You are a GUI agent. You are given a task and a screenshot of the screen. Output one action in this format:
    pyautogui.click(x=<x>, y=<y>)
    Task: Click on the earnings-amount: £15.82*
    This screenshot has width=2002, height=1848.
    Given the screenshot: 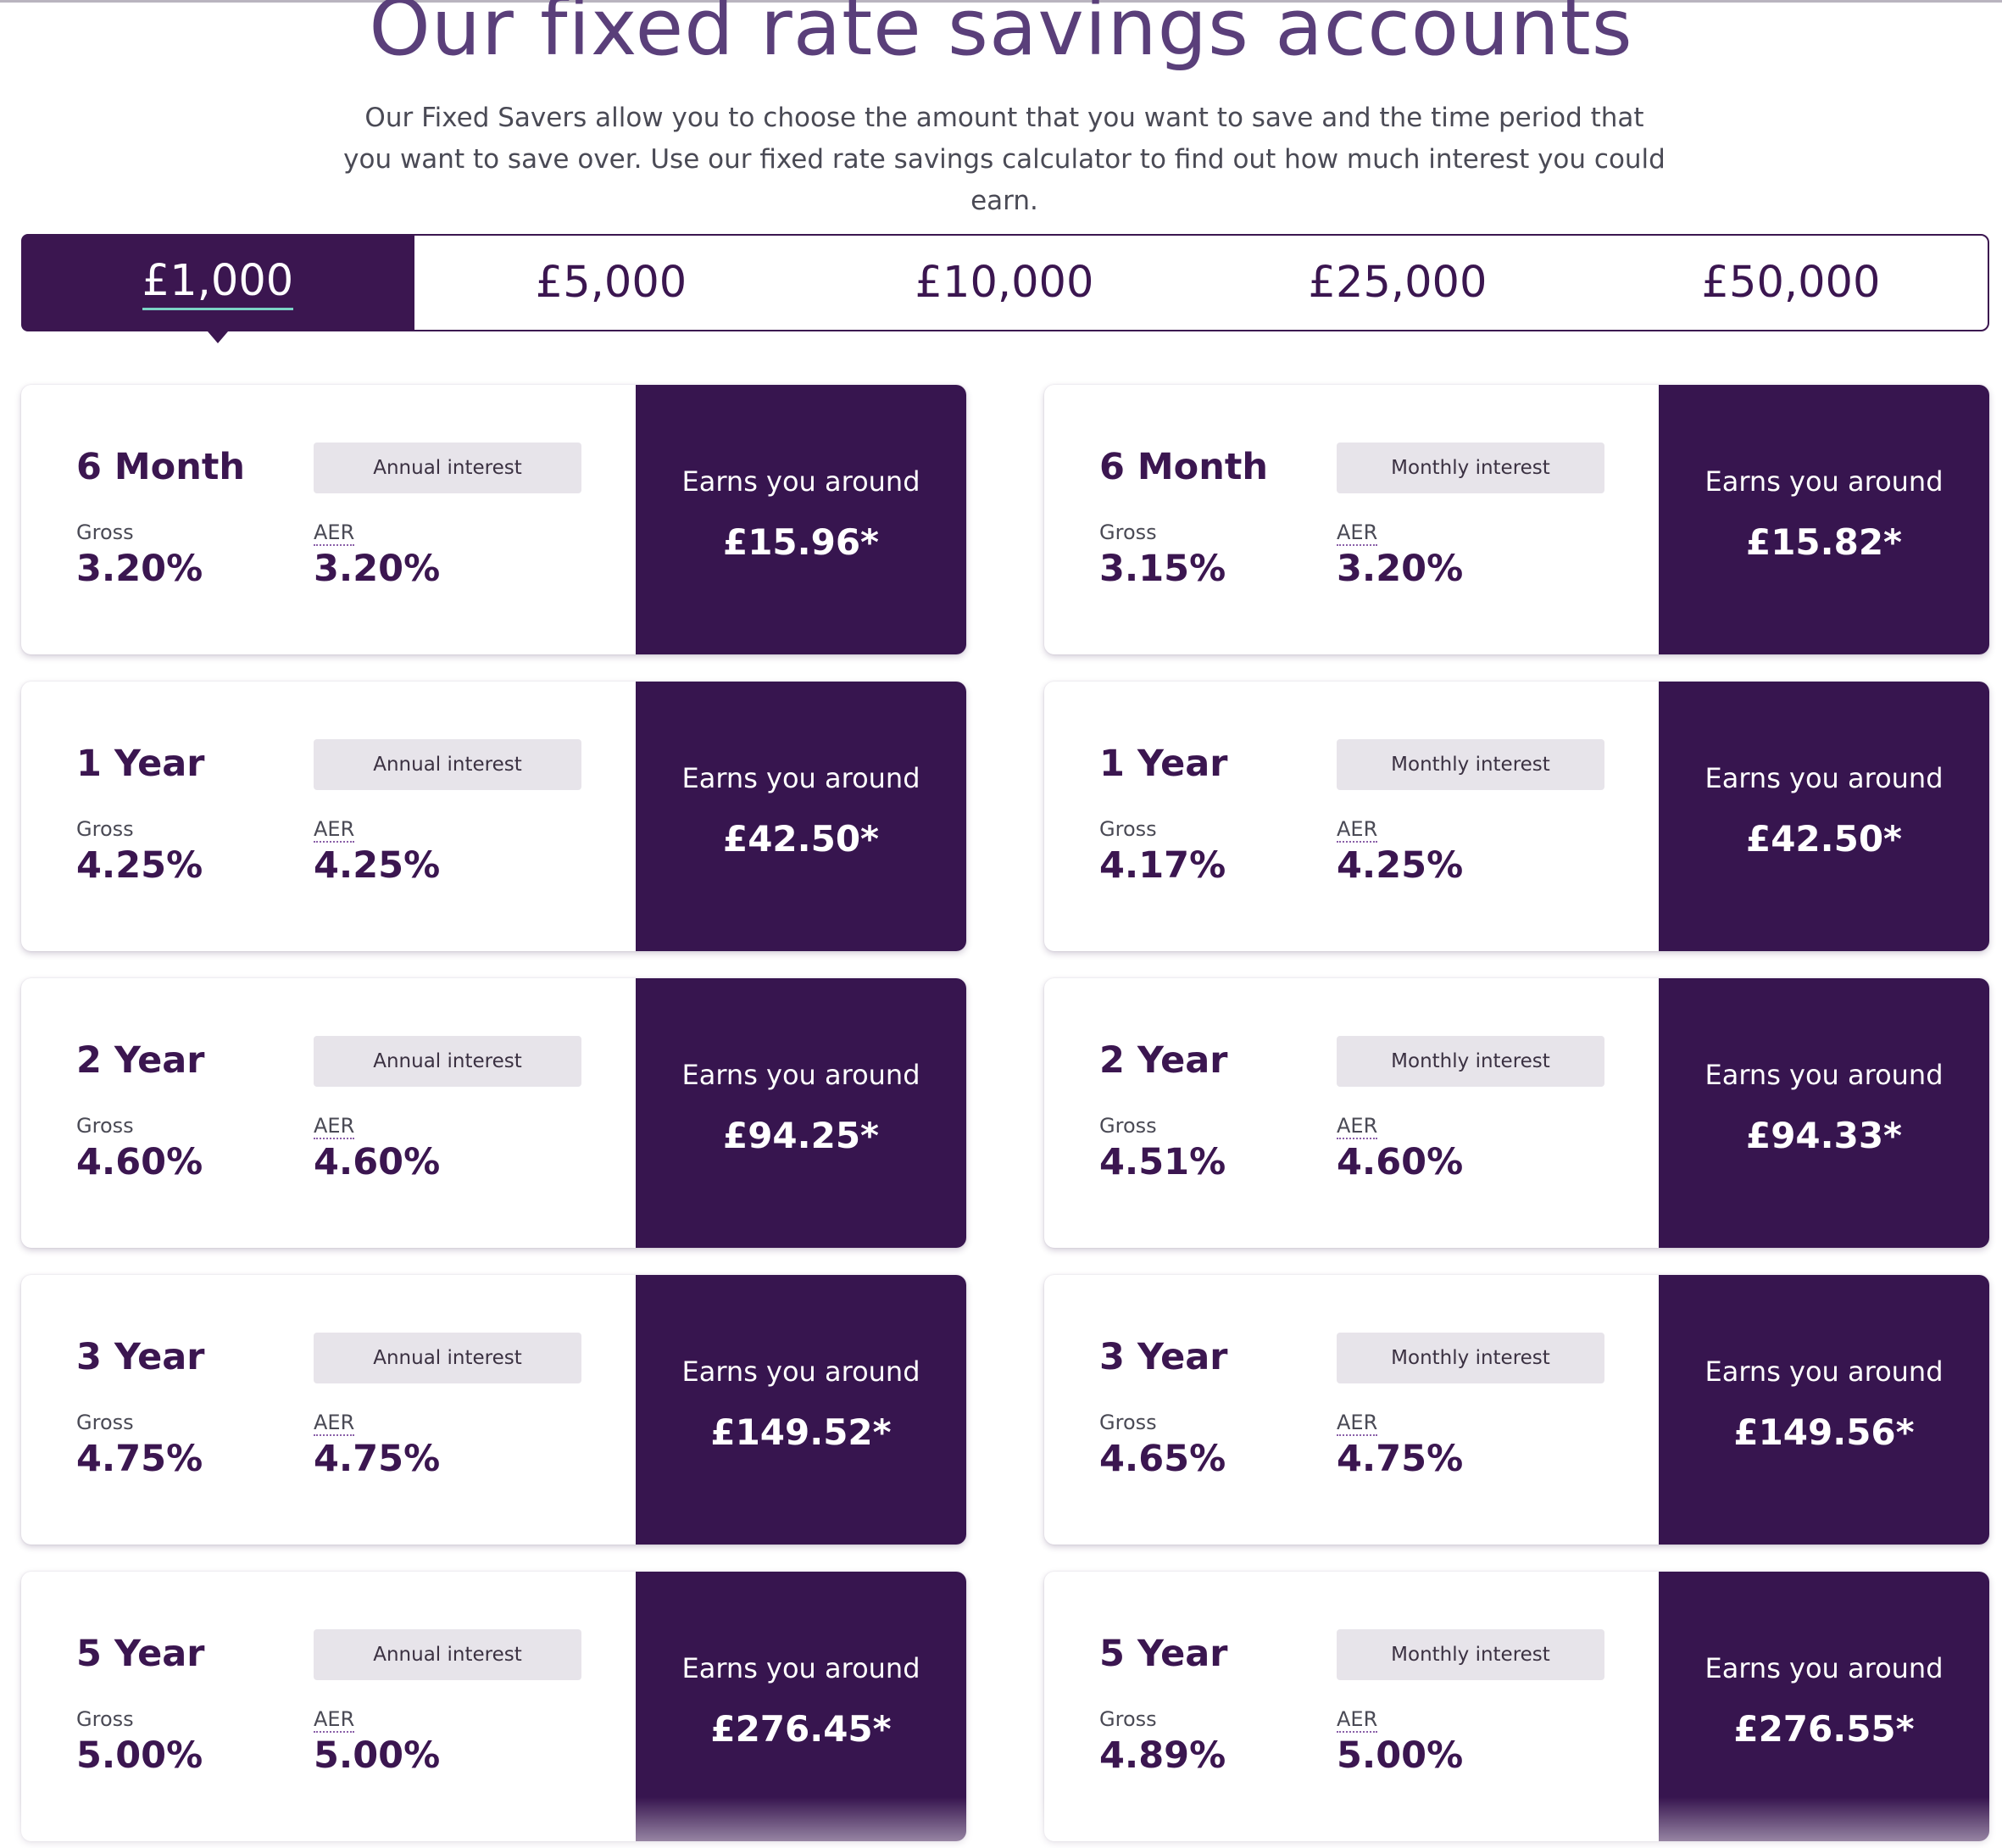 What is the action you would take?
    pyautogui.click(x=1824, y=542)
    